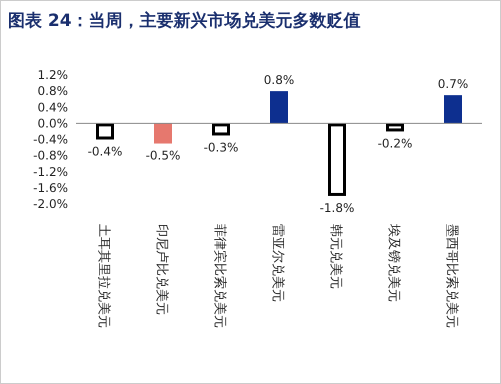 This screenshot has width=501, height=384. I want to click on chart-title: 图表 24：当周，主要新兴市场兑美元多数贬值, so click(184, 21).